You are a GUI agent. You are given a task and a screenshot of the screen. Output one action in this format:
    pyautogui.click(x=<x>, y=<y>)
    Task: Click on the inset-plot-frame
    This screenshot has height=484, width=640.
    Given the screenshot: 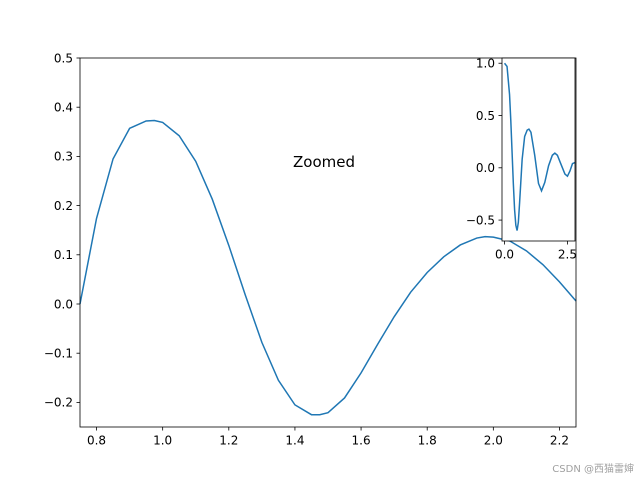 What is the action you would take?
    pyautogui.click(x=538, y=149)
    